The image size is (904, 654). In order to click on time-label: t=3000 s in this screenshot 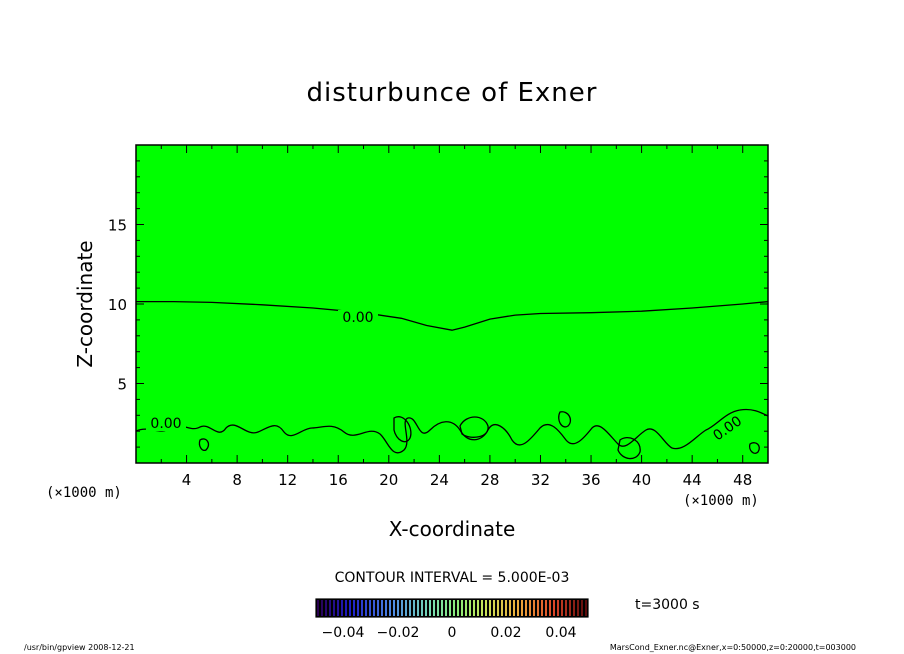, I will do `click(667, 605)`.